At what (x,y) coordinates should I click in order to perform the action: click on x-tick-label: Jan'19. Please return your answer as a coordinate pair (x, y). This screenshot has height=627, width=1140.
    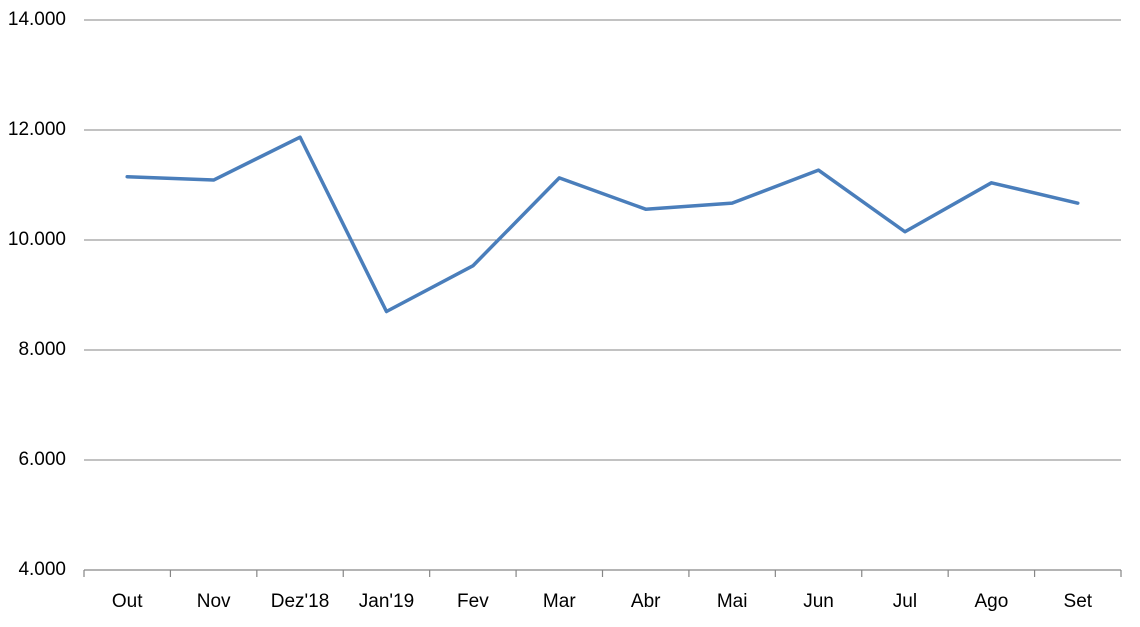
    Looking at the image, I should click on (386, 601).